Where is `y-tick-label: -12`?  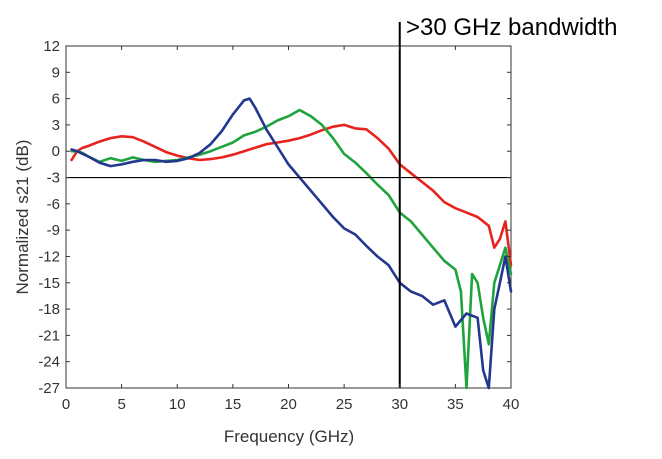
y-tick-label: -12 is located at coordinates (49, 256).